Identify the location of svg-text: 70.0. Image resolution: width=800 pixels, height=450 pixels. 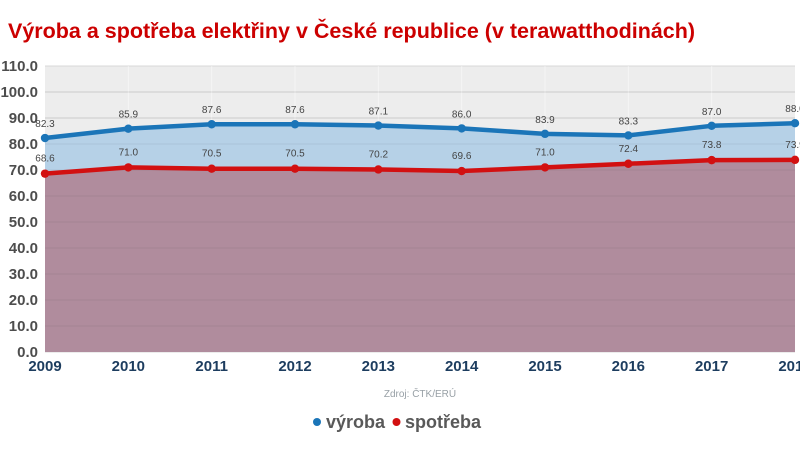
(23, 170).